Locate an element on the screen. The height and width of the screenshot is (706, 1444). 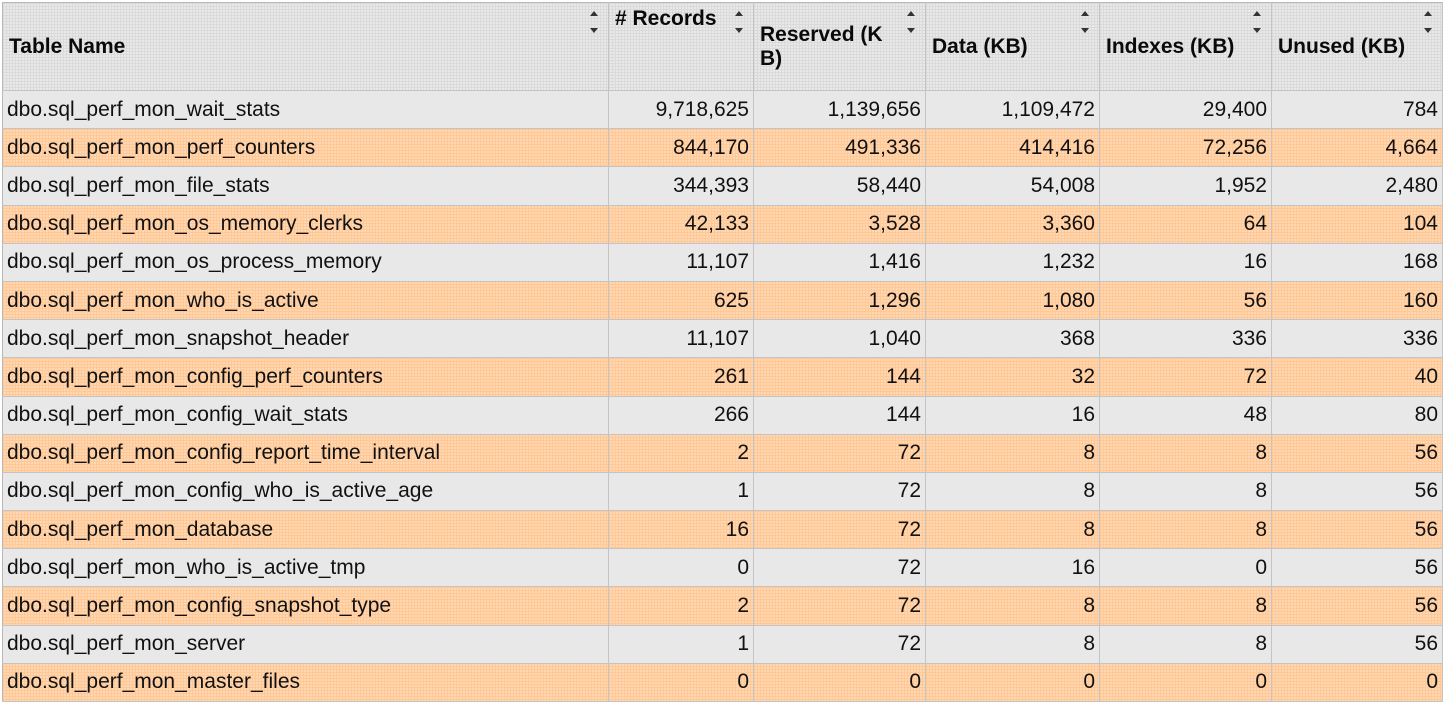
cell-table-name: dbo.sql_perf_mon_snapshot_header is located at coordinates (305, 339).